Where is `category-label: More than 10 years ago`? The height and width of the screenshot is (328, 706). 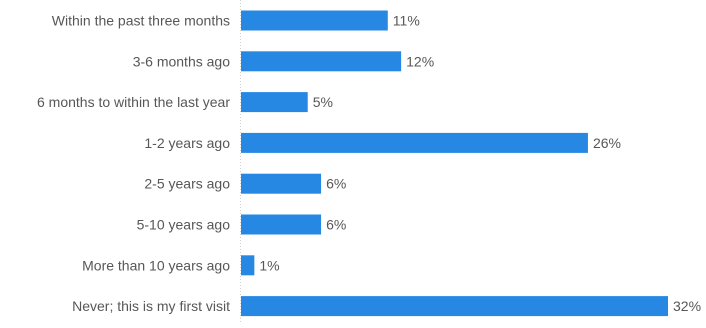
category-label: More than 10 years ago is located at coordinates (156, 265).